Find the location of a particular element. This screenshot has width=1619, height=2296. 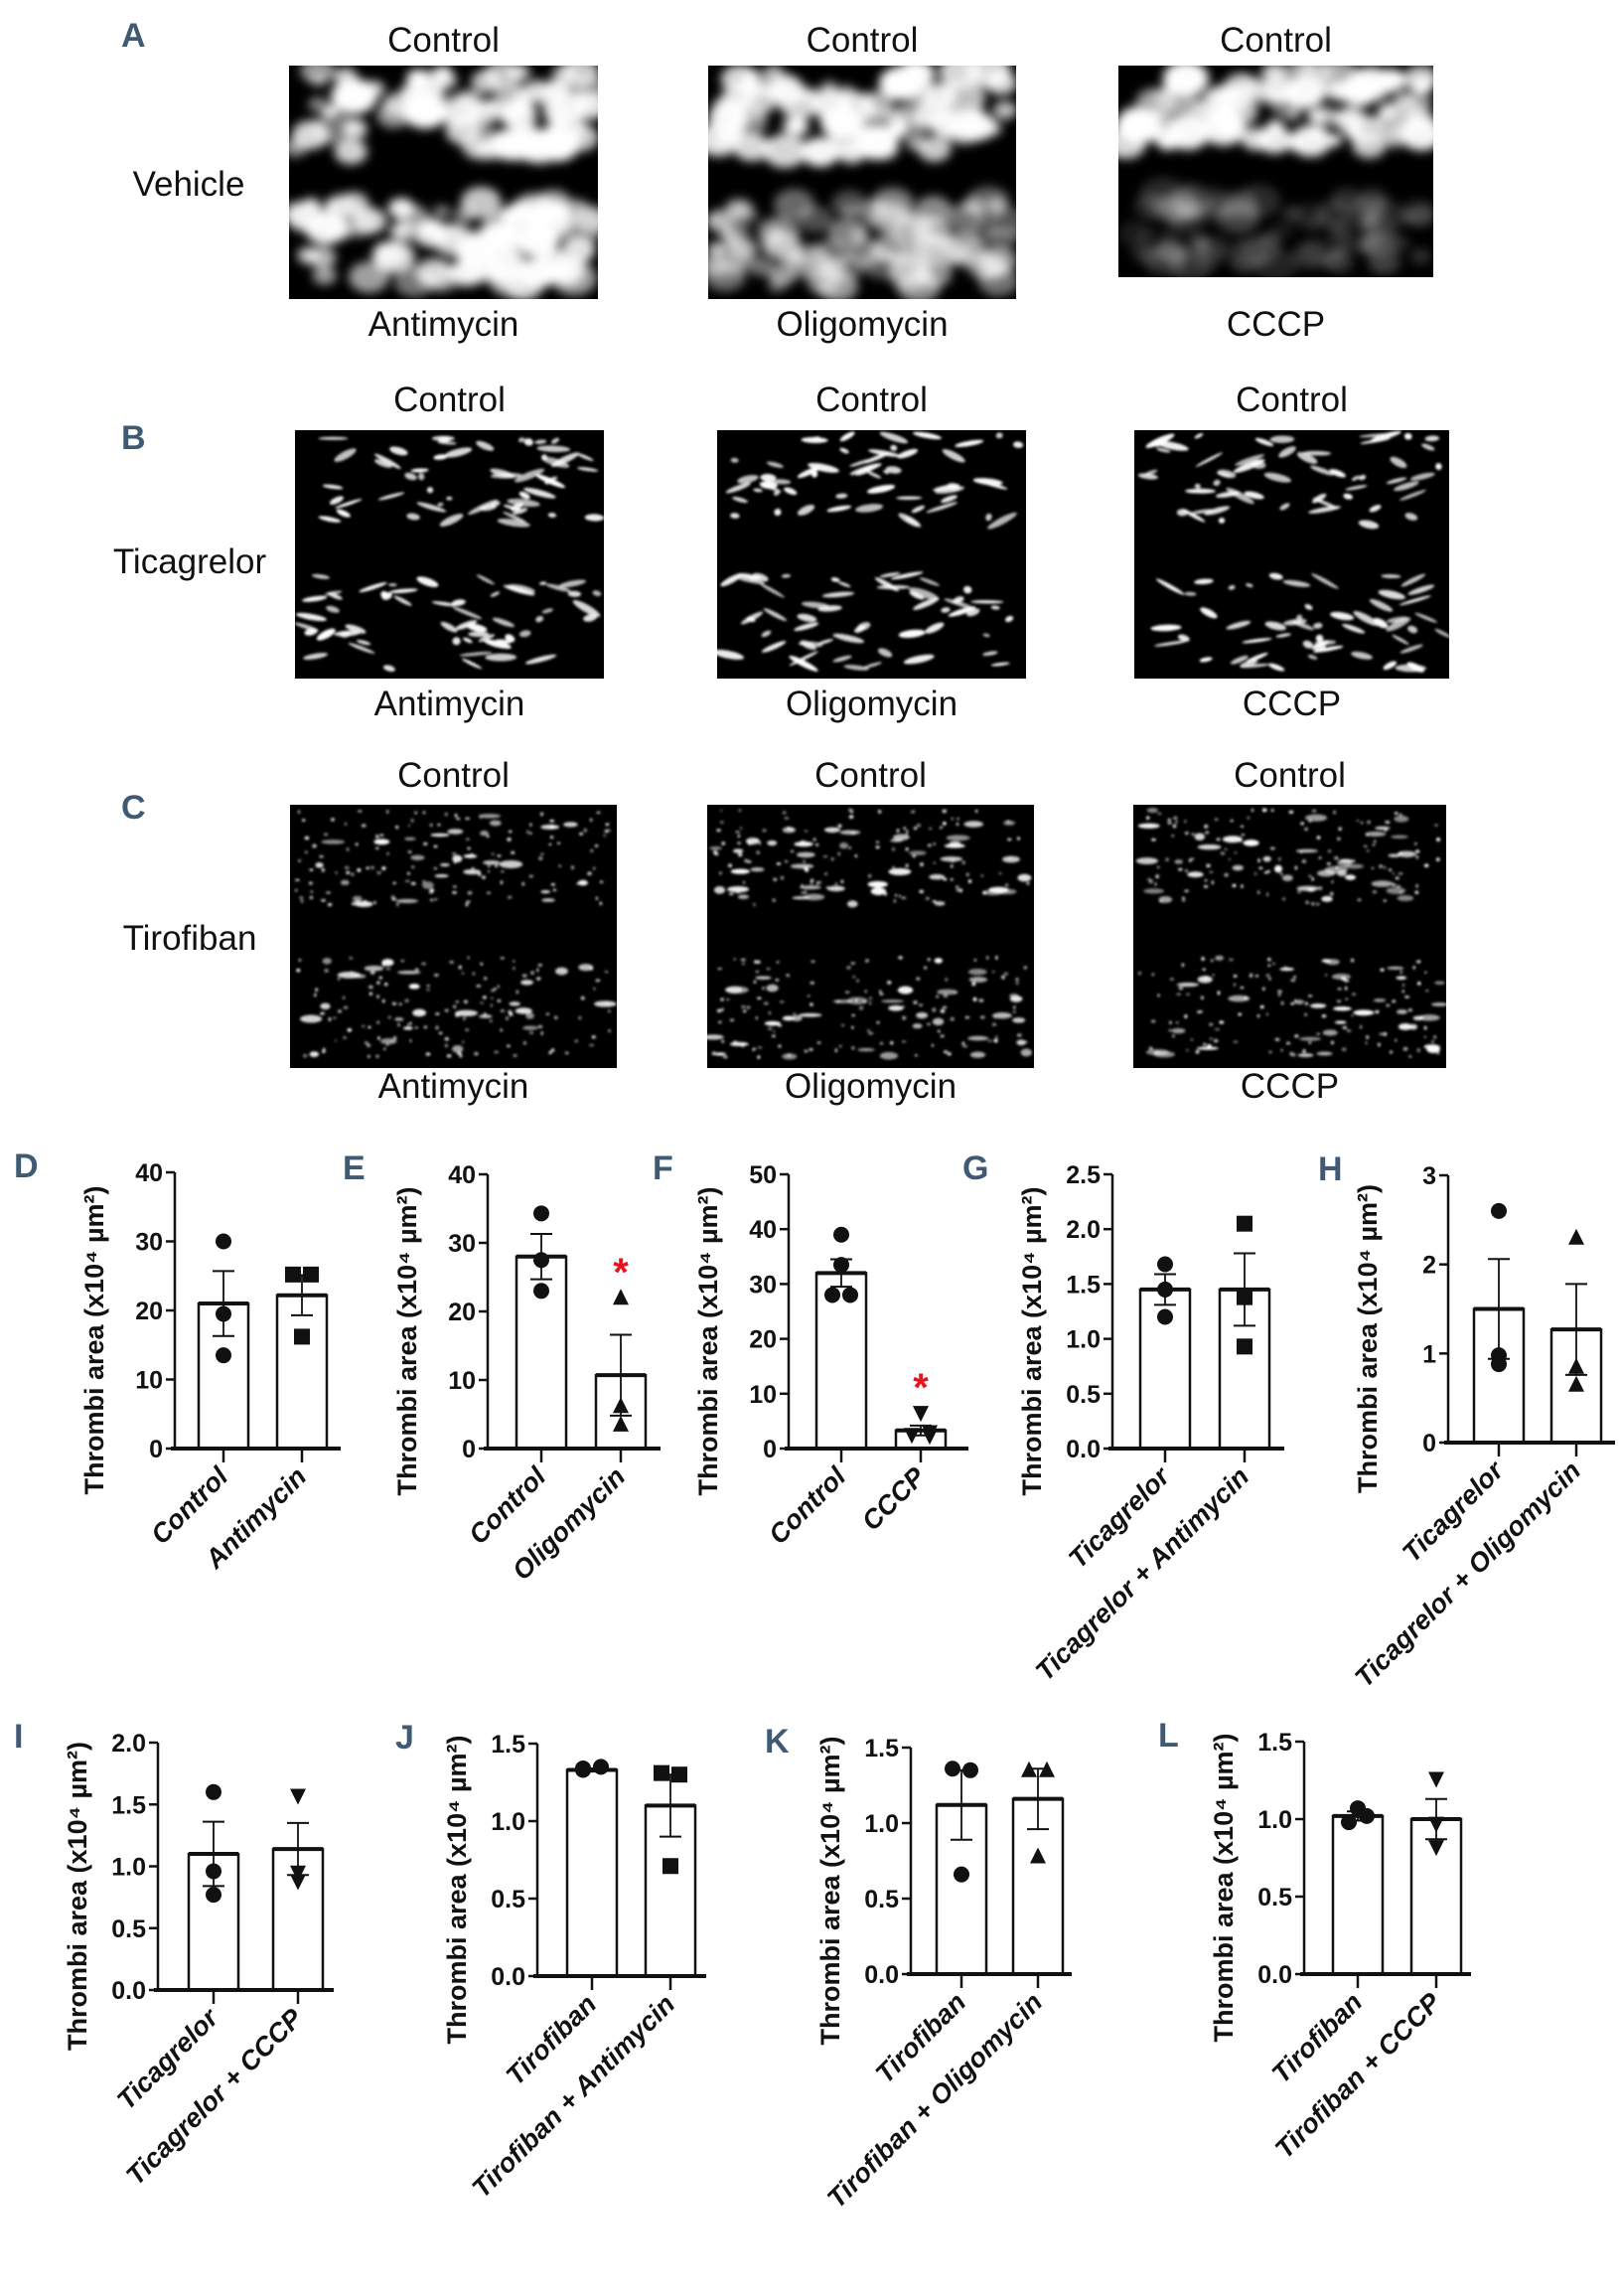

panel-letter: A is located at coordinates (134, 36).